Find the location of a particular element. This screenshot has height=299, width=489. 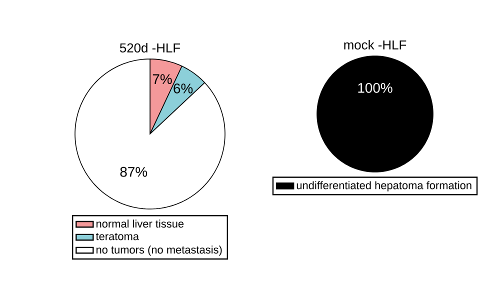

legend-label: normal liver tissue is located at coordinates (140, 224).